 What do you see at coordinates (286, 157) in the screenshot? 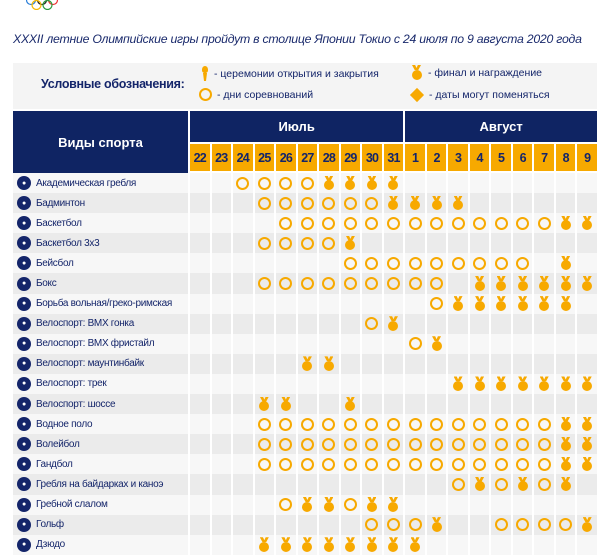
I see `header-day: 26` at bounding box center [286, 157].